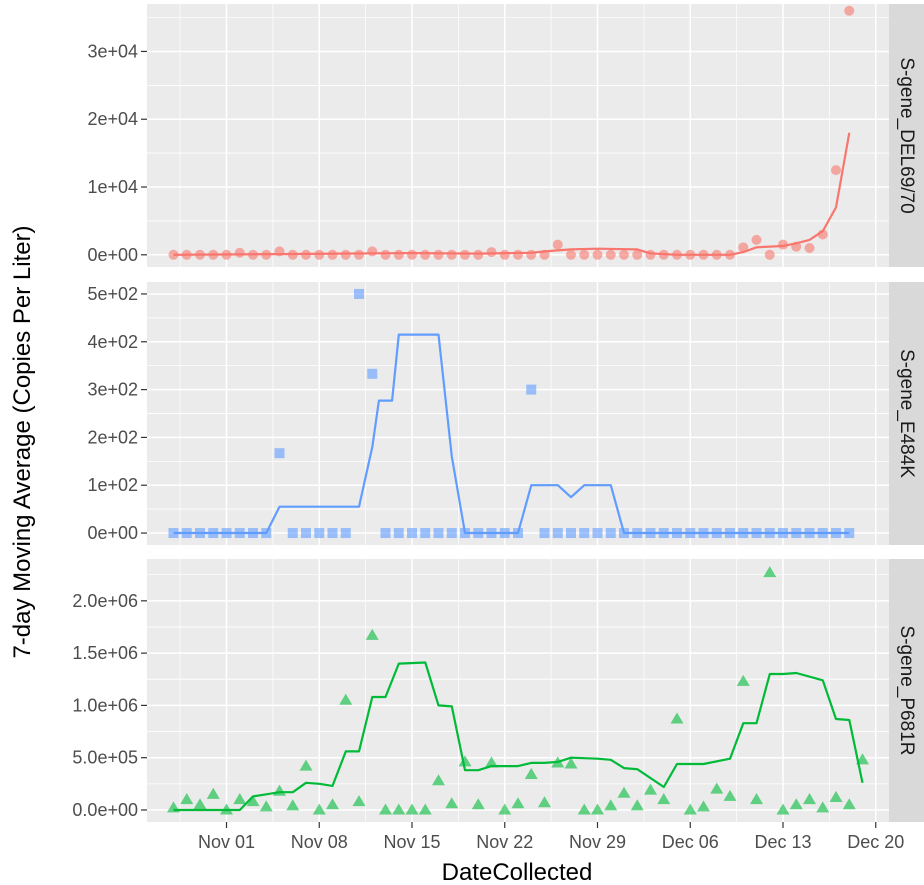  Describe the element at coordinates (105, 758) in the screenshot. I see `y-tick-label: 5.0e+05` at that location.